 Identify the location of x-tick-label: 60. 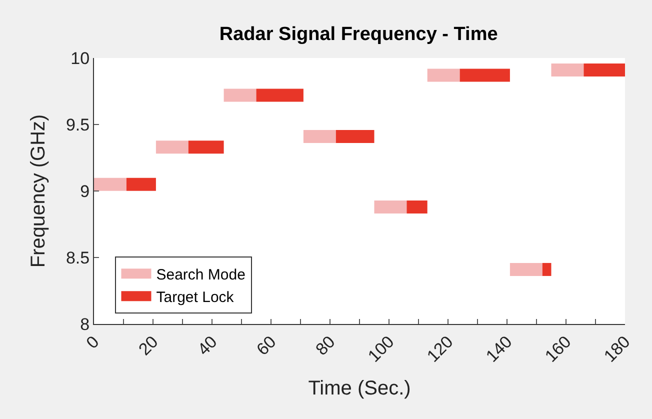
(266, 346).